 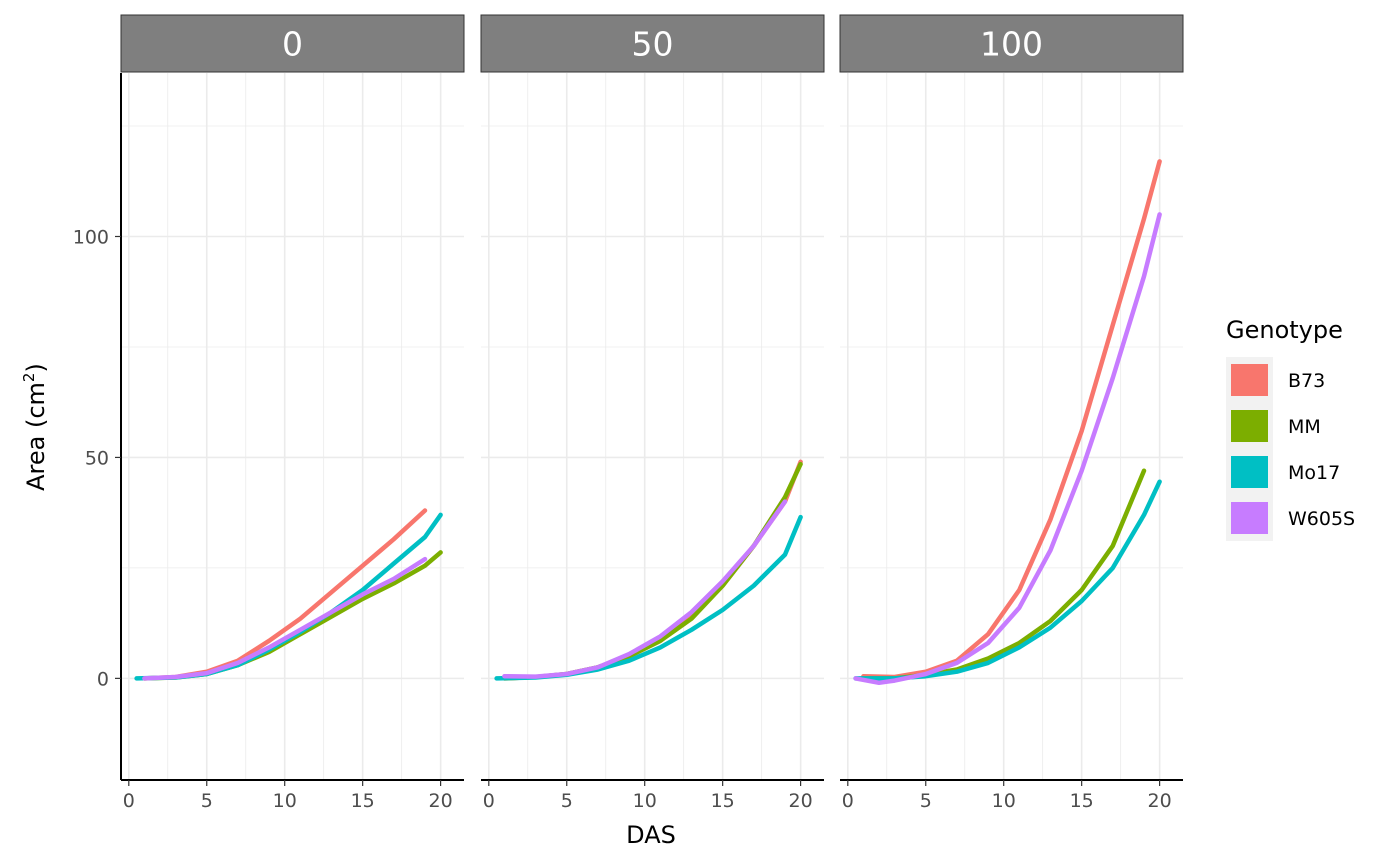 What do you see at coordinates (1249, 380) in the screenshot?
I see `legend-swatch-b73` at bounding box center [1249, 380].